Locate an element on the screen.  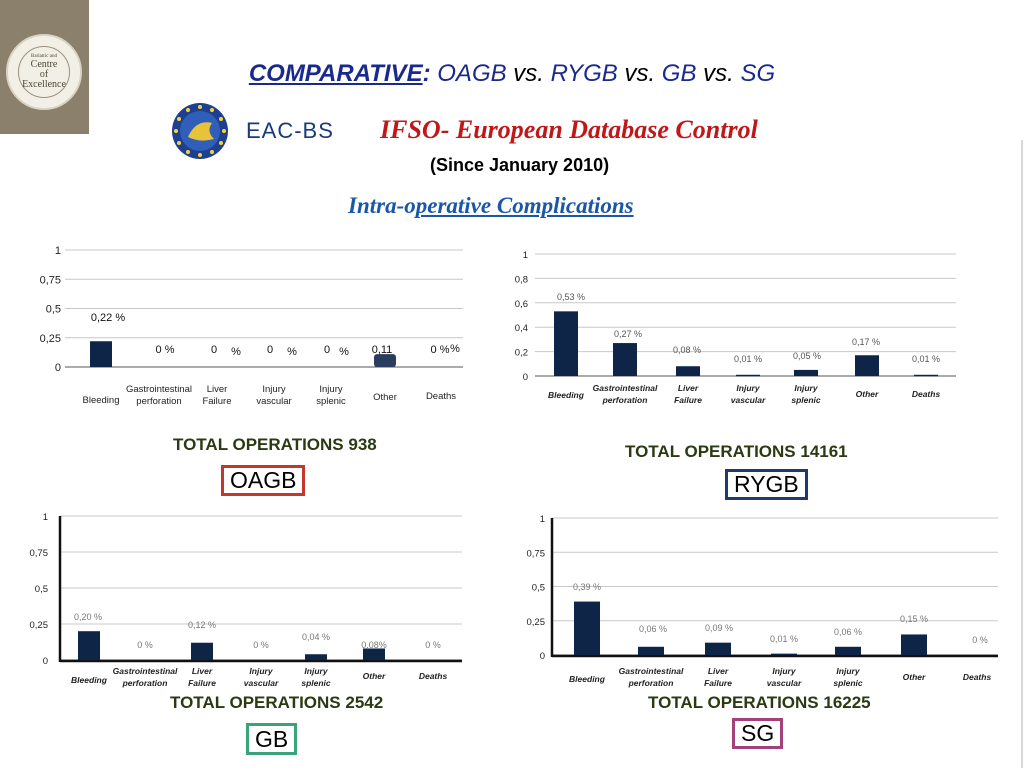
data-label: 0,39 % is located at coordinates (587, 587).